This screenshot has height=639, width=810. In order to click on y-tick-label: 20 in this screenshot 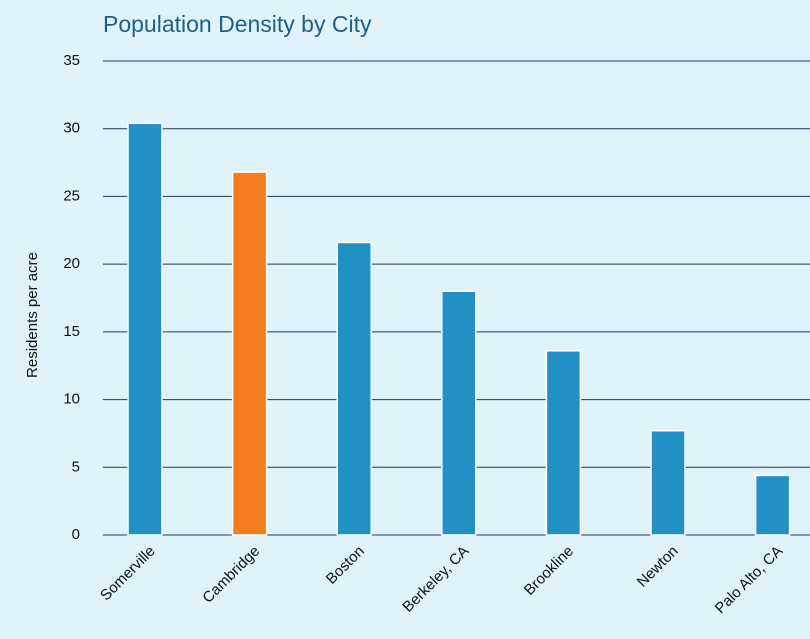, I will do `click(71, 263)`.